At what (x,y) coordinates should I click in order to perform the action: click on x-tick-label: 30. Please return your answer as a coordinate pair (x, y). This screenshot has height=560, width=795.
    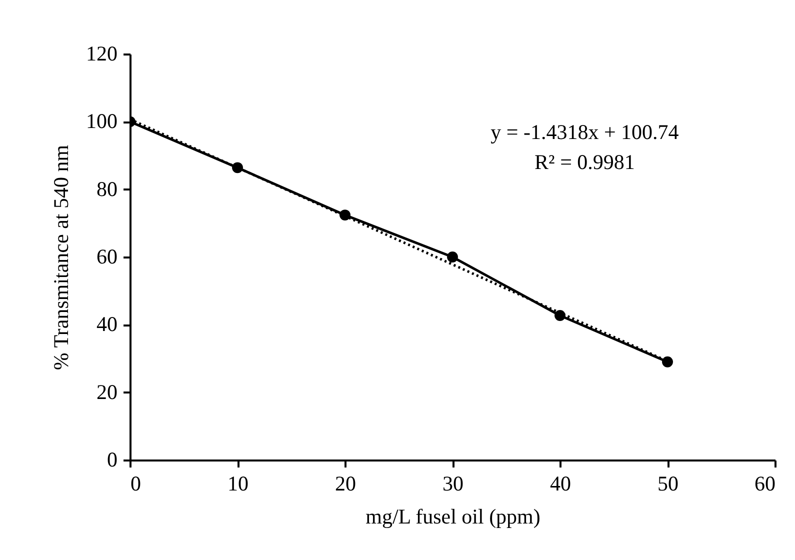
    Looking at the image, I should click on (453, 484).